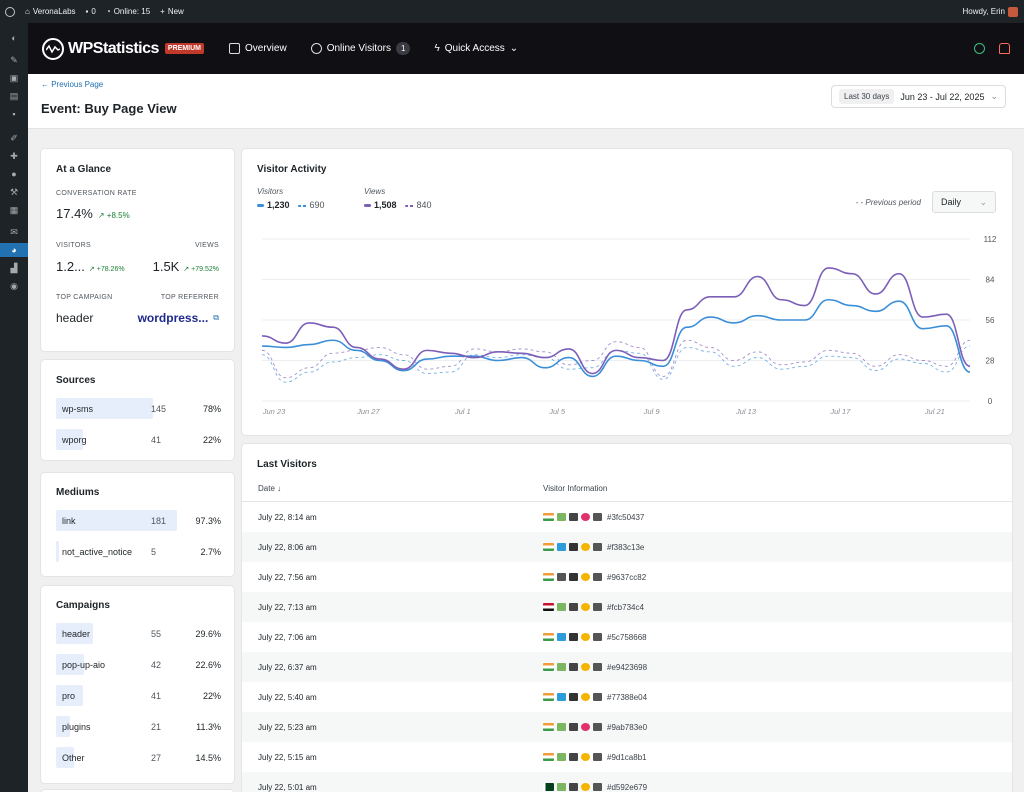  Describe the element at coordinates (990, 11) in the screenshot. I see `my-account-link: Howdy, Erin` at that location.